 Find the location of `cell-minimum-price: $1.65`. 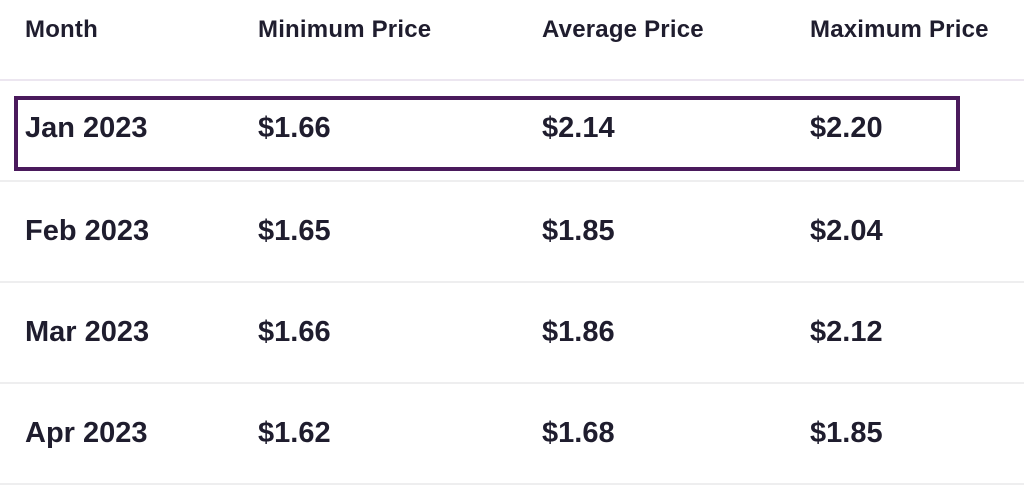

cell-minimum-price: $1.65 is located at coordinates (294, 231).